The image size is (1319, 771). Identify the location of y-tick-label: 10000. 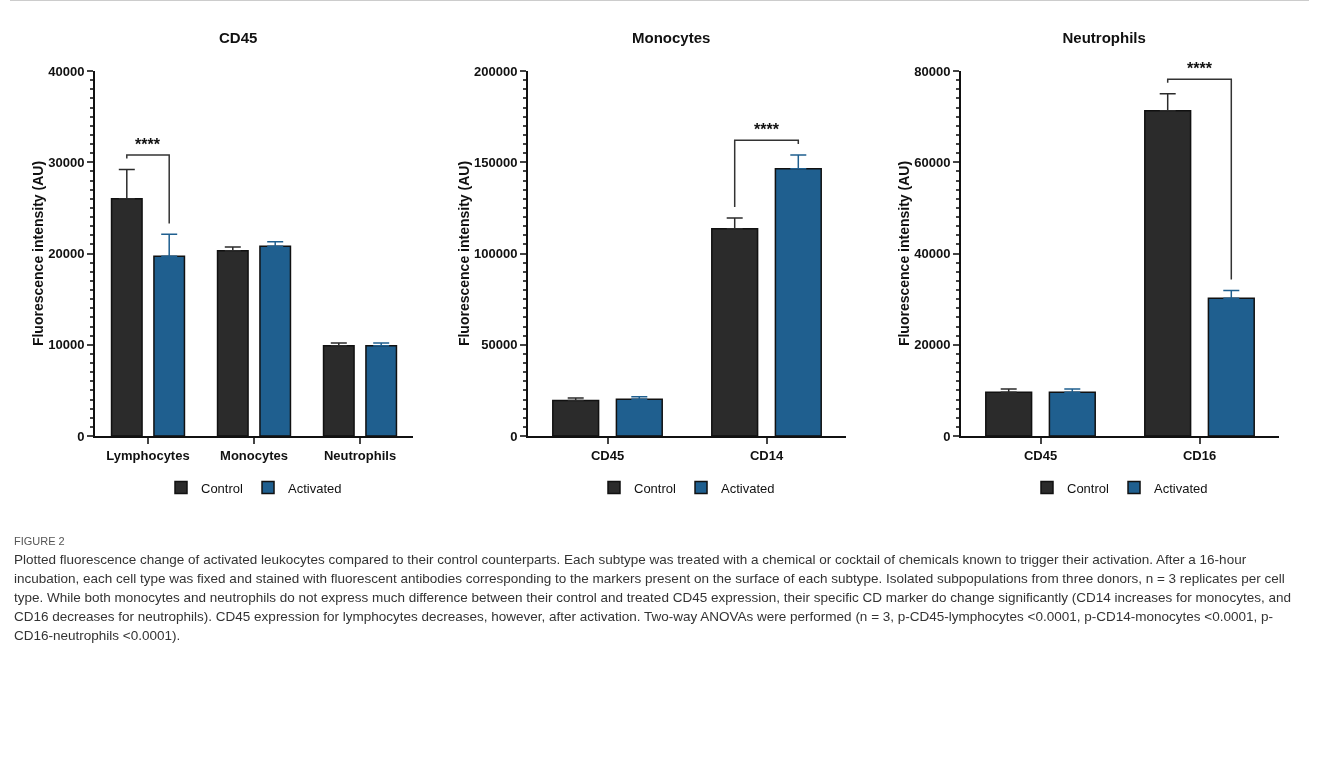
(66, 345).